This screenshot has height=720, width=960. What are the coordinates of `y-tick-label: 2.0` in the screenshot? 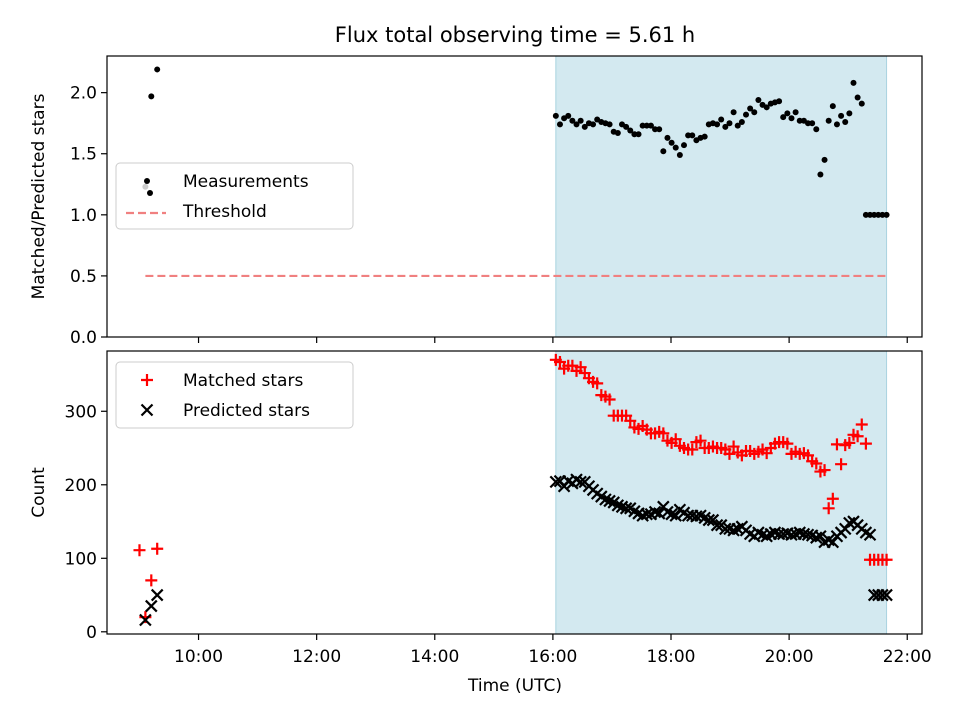 It's located at (83, 94).